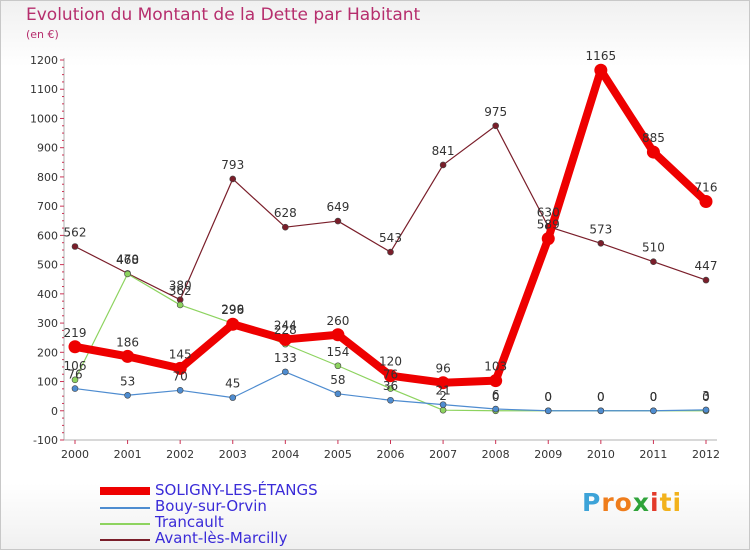 This screenshot has width=750, height=550. What do you see at coordinates (47, 235) in the screenshot?
I see `y-tick-label: 600` at bounding box center [47, 235].